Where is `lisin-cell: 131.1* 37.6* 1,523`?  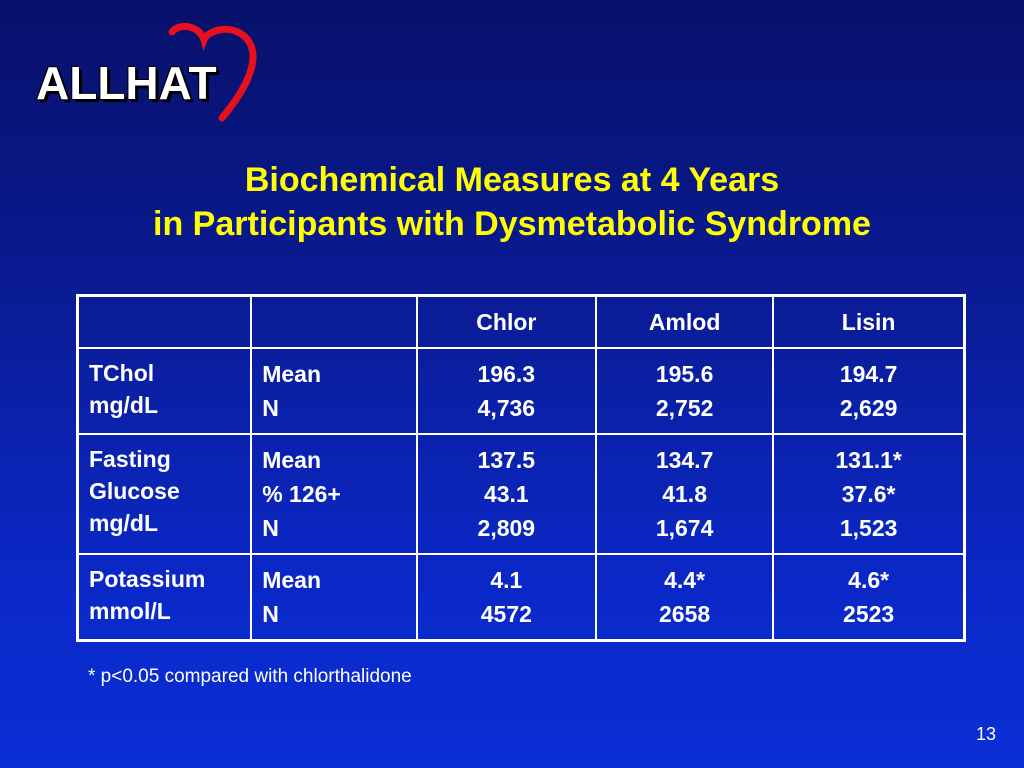
lisin-cell: 131.1* 37.6* 1,523 is located at coordinates (869, 494).